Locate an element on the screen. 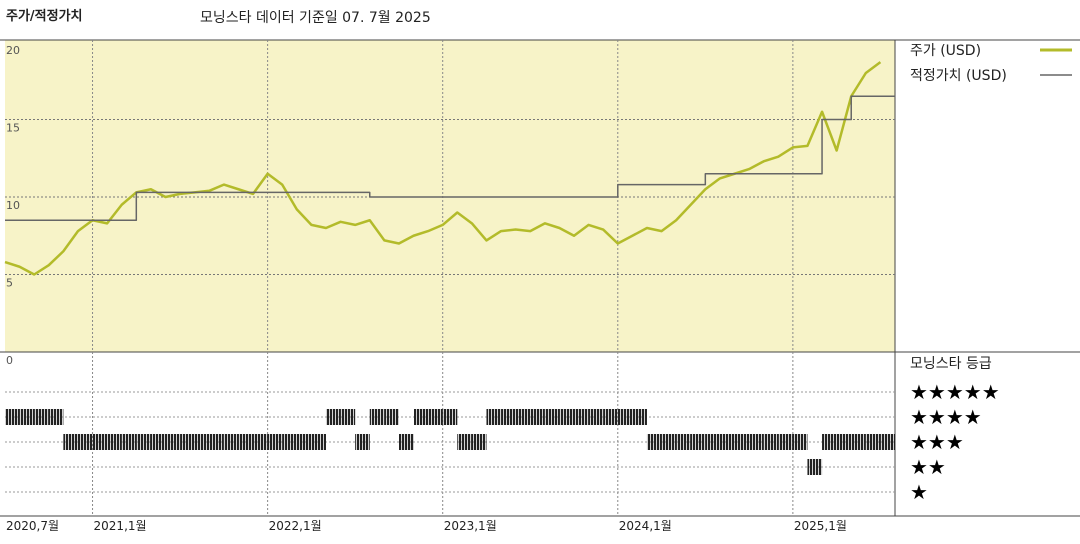 Image resolution: width=1080 pixels, height=544 pixels. x-tick-label: 2020,7월 is located at coordinates (32, 526).